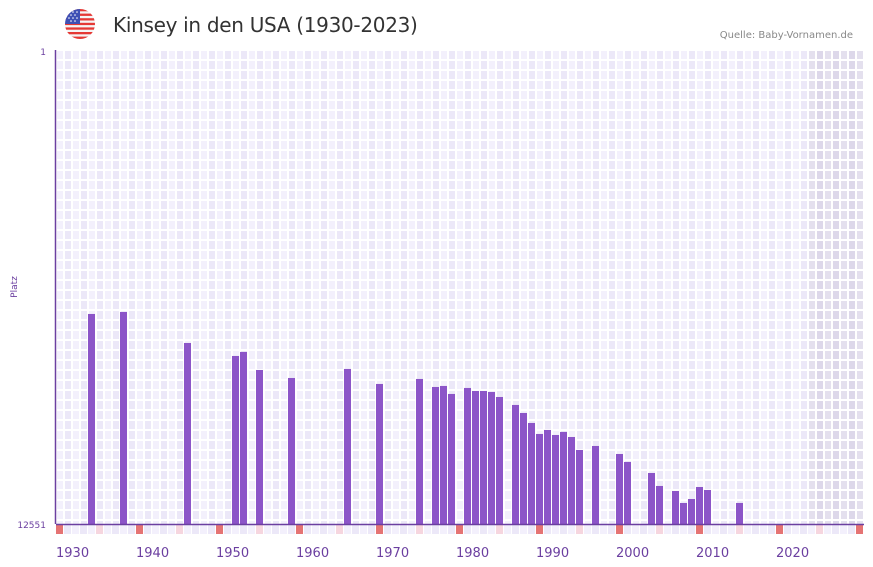 This screenshot has height=567, width=873. What do you see at coordinates (547, 476) in the screenshot?
I see `bar-1991` at bounding box center [547, 476].